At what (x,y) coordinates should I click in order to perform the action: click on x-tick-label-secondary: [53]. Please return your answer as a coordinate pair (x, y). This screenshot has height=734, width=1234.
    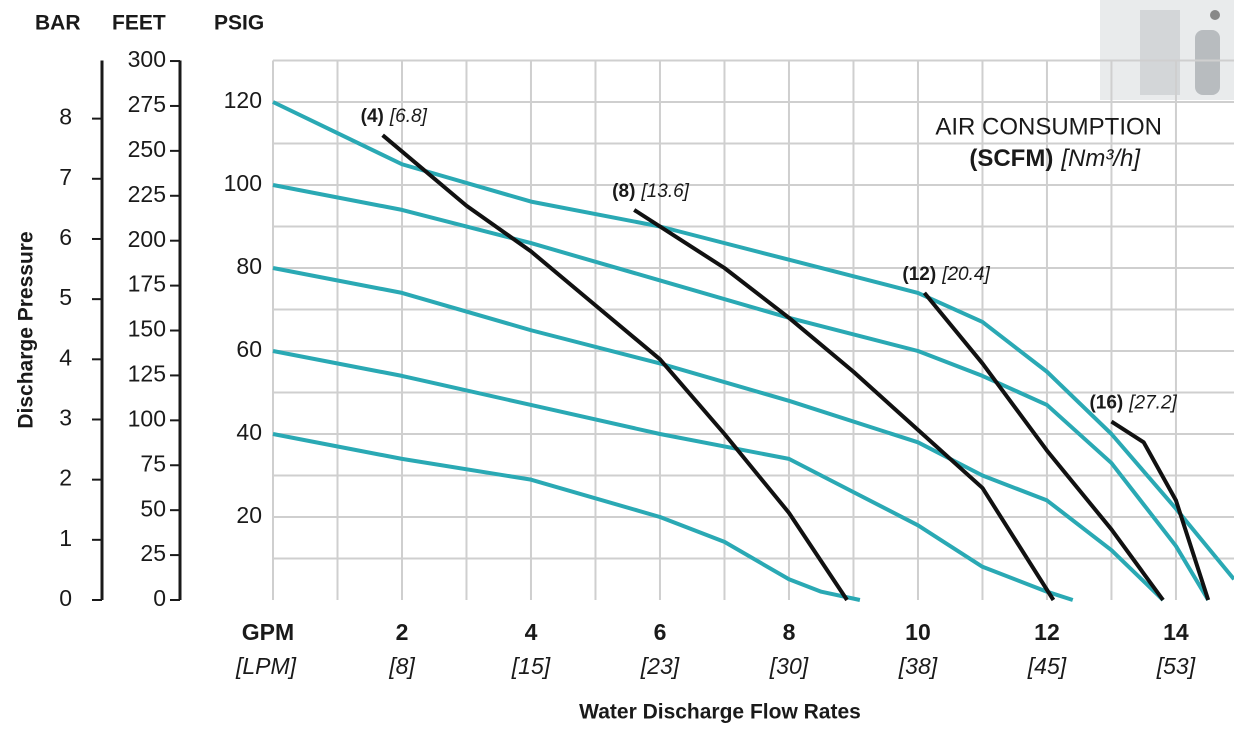
    Looking at the image, I should click on (1176, 666).